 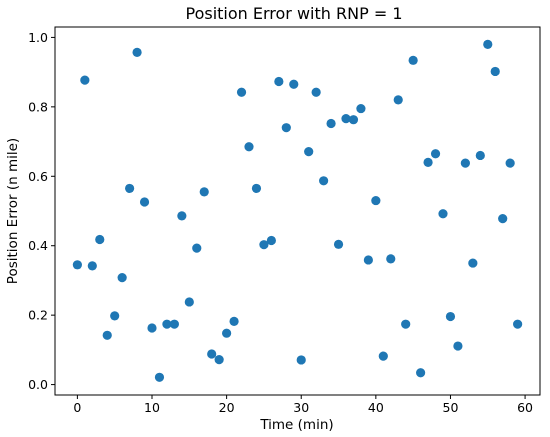 I want to click on y-tick-label: 0.0, so click(x=38, y=384).